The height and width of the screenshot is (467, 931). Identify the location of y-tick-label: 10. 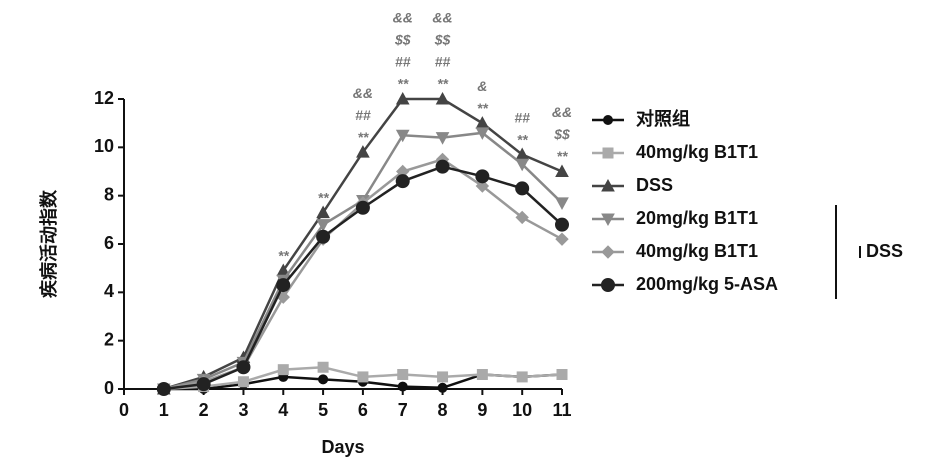
(104, 146).